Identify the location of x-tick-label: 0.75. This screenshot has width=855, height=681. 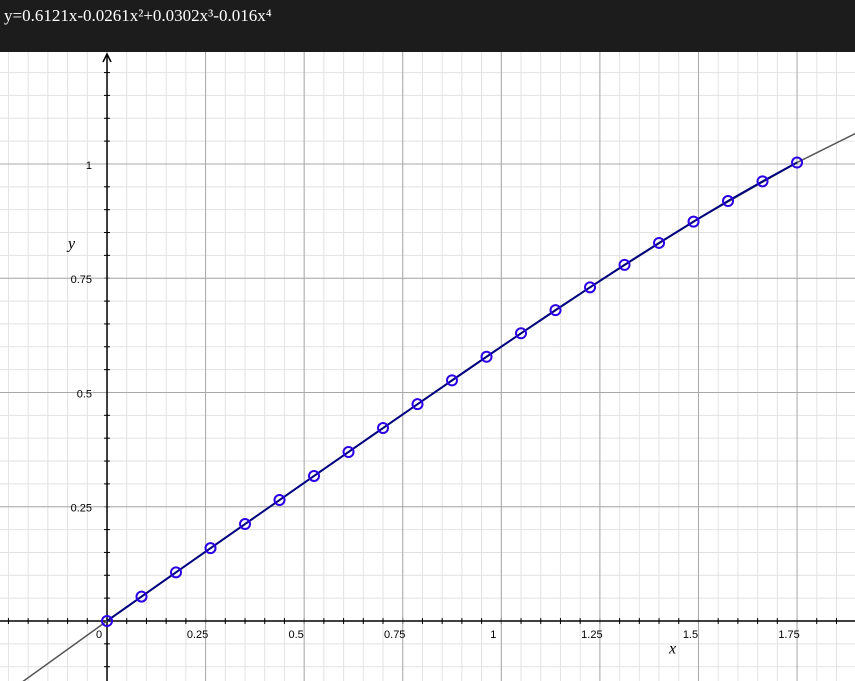
(394, 635).